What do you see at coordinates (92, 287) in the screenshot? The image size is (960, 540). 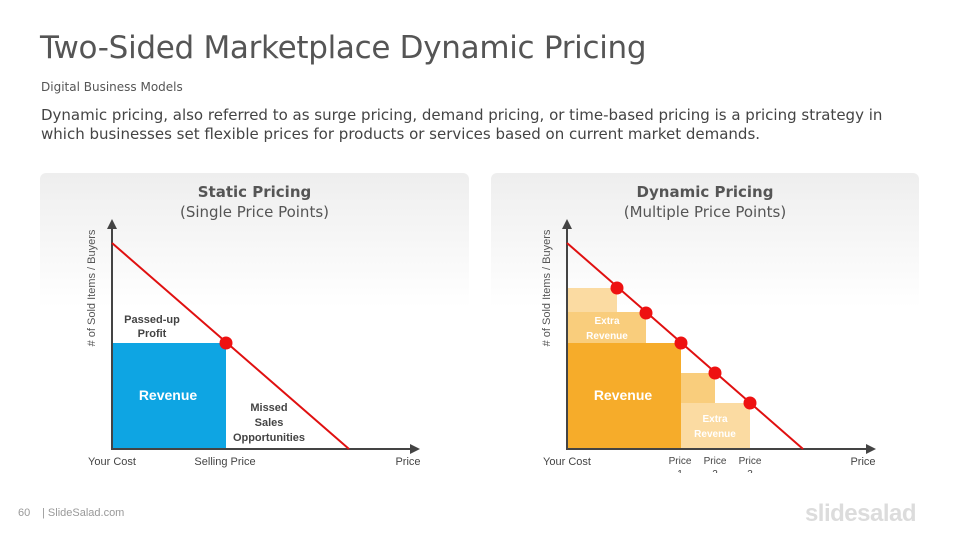 I see `static-y-axis-label: # of Sold Items / Buyers` at bounding box center [92, 287].